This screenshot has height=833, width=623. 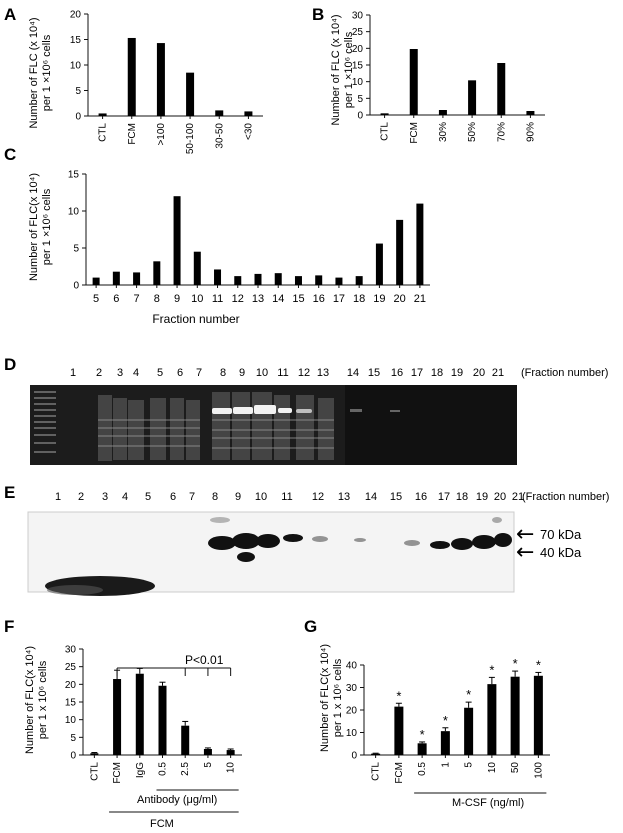 What do you see at coordinates (399, 773) in the screenshot?
I see `g-x-tick-label: FCM` at bounding box center [399, 773].